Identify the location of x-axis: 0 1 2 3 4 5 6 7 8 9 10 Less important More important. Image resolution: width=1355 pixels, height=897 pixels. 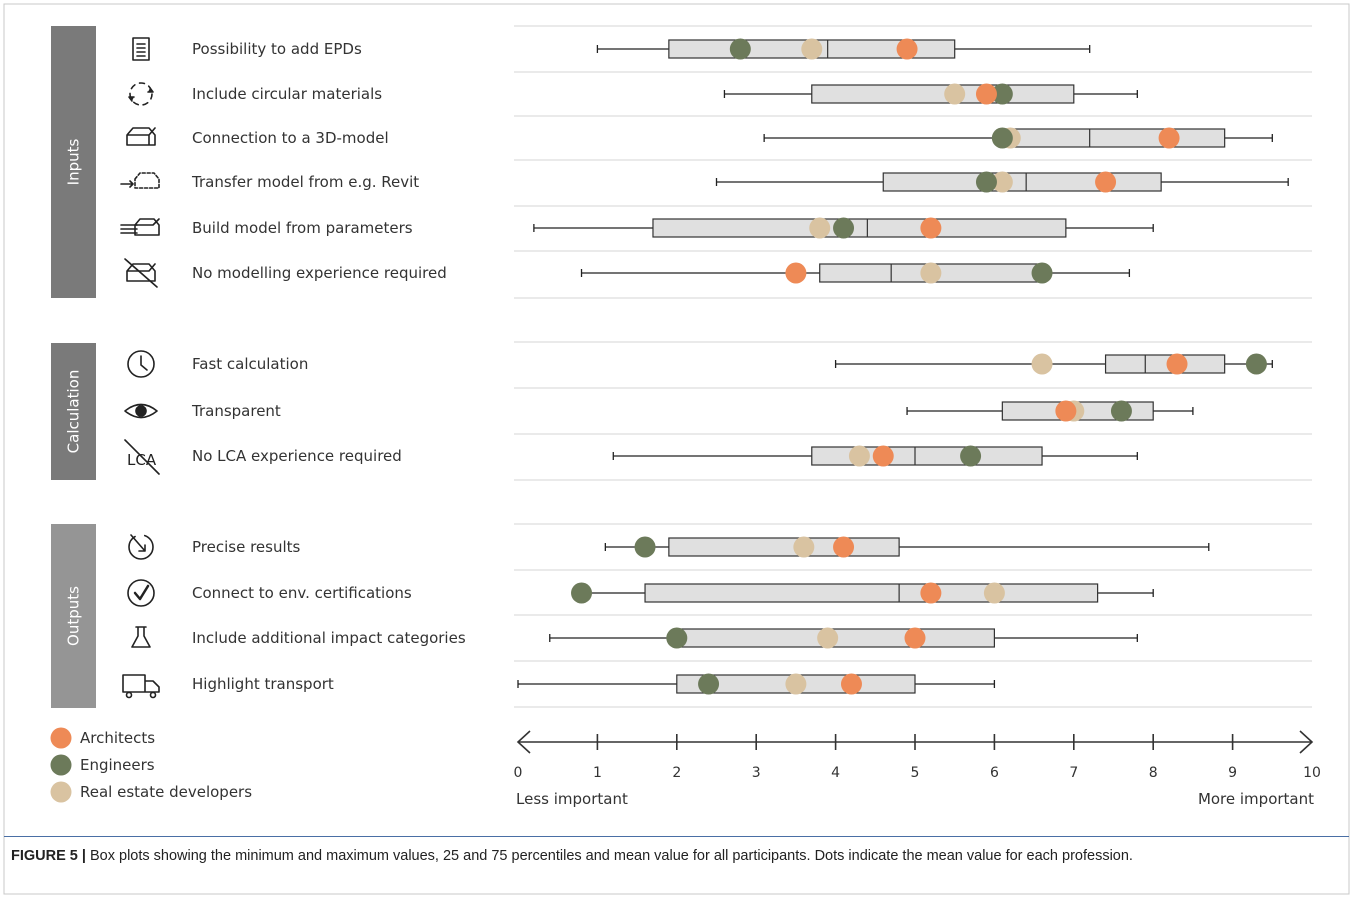
(917, 769).